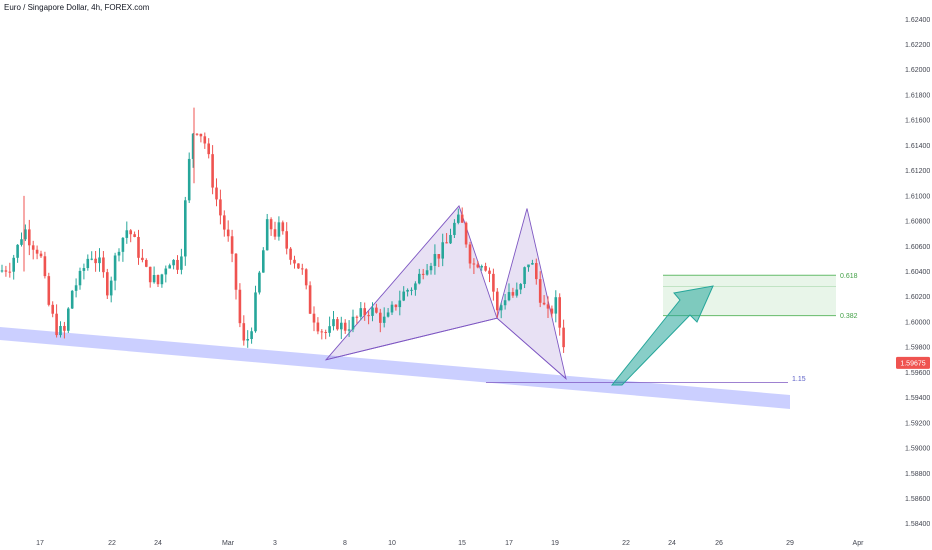 The image size is (932, 550). I want to click on y-tick-label: 1.58600, so click(917, 499).